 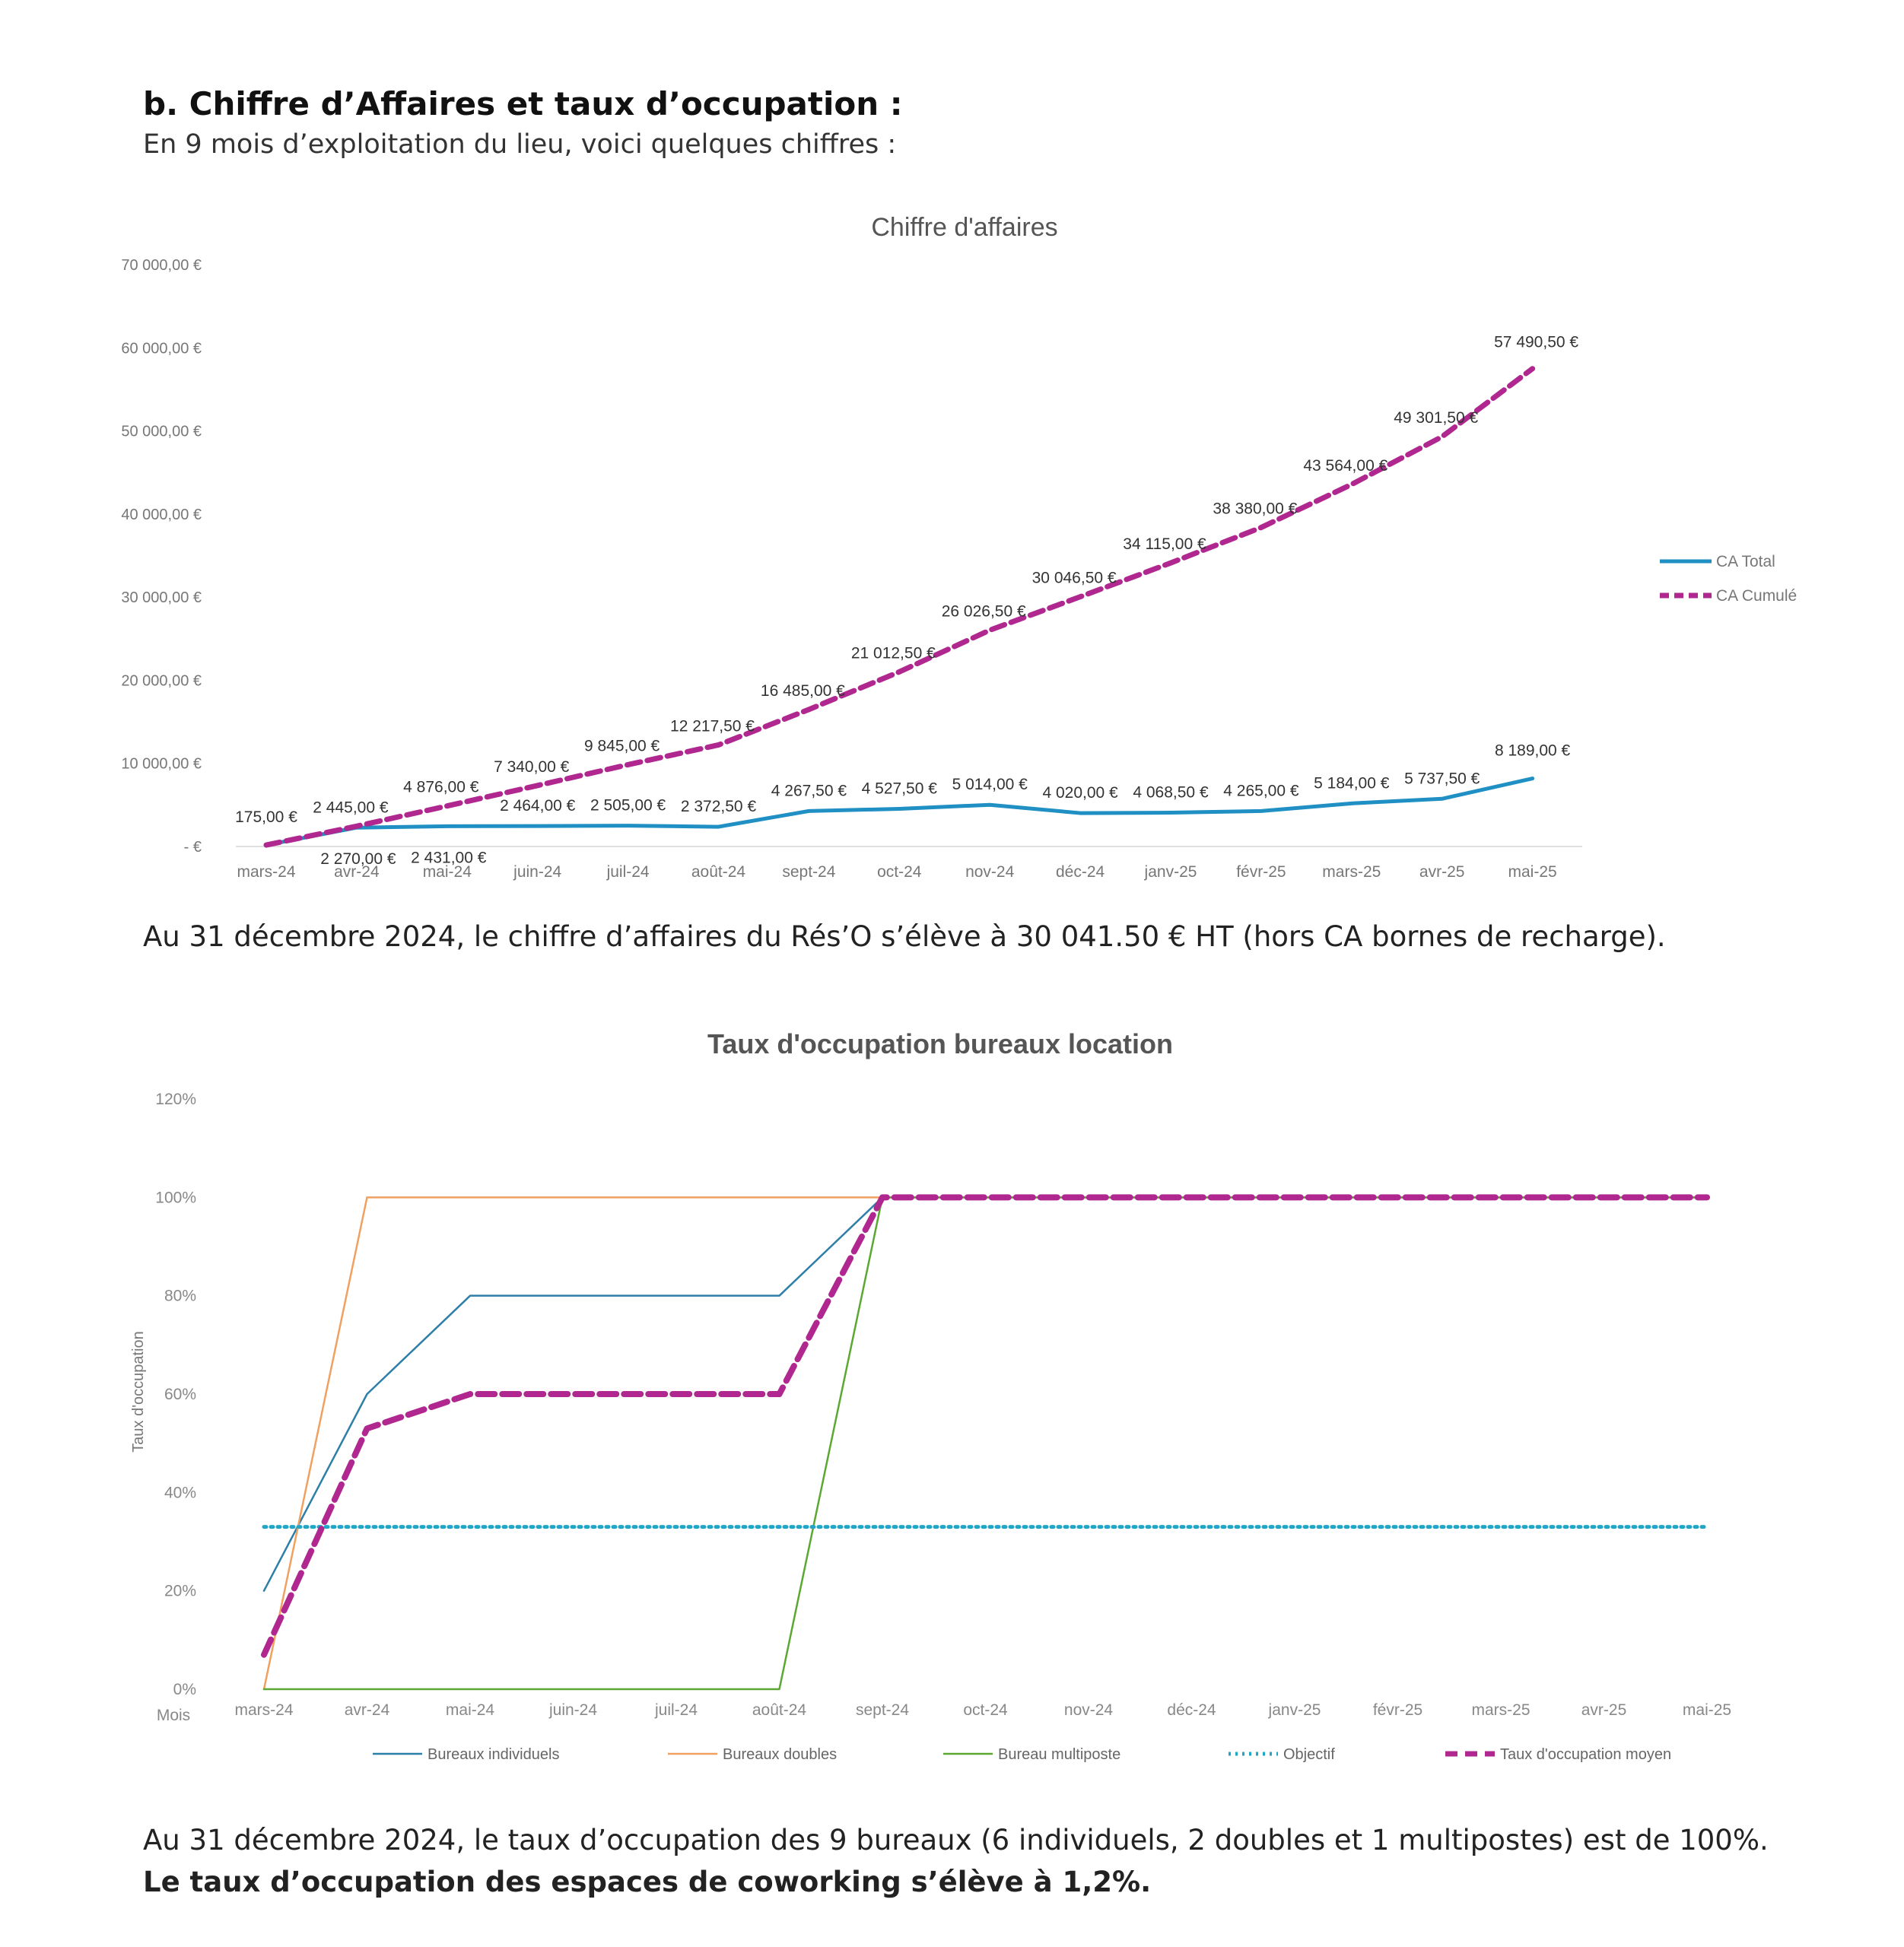 What do you see at coordinates (1352, 783) in the screenshot?
I see `data-label-ca-total: 5 184,00 €` at bounding box center [1352, 783].